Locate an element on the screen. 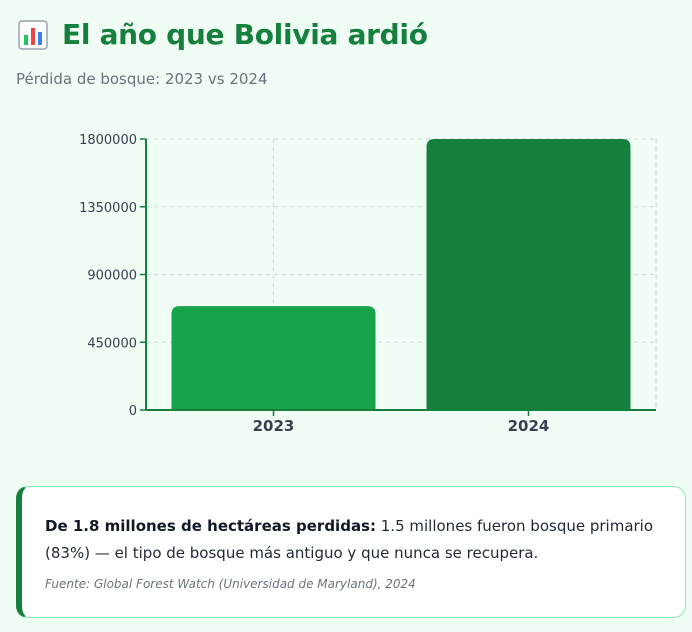 This screenshot has height=632, width=692. bar-chart-icon is located at coordinates (33, 34).